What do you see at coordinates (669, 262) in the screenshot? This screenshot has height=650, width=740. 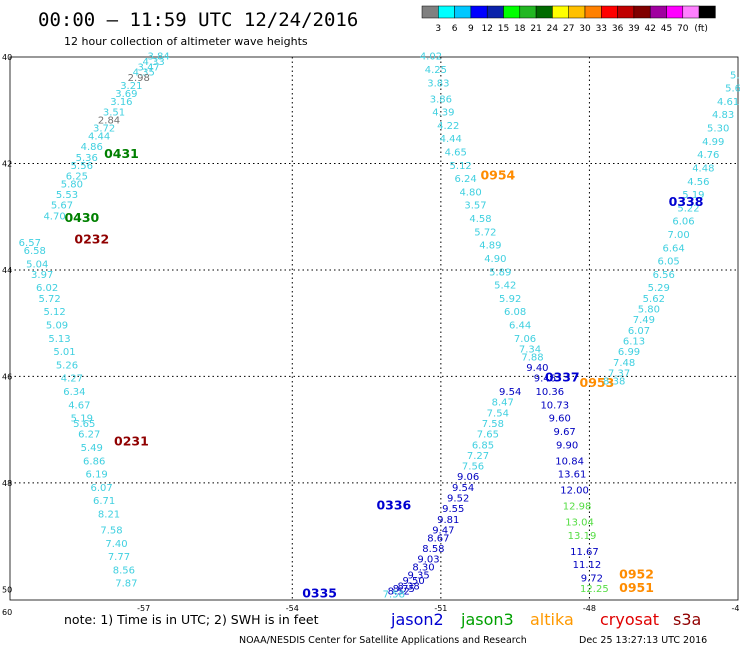 I see `wave-height-value: 6.05` at bounding box center [669, 262].